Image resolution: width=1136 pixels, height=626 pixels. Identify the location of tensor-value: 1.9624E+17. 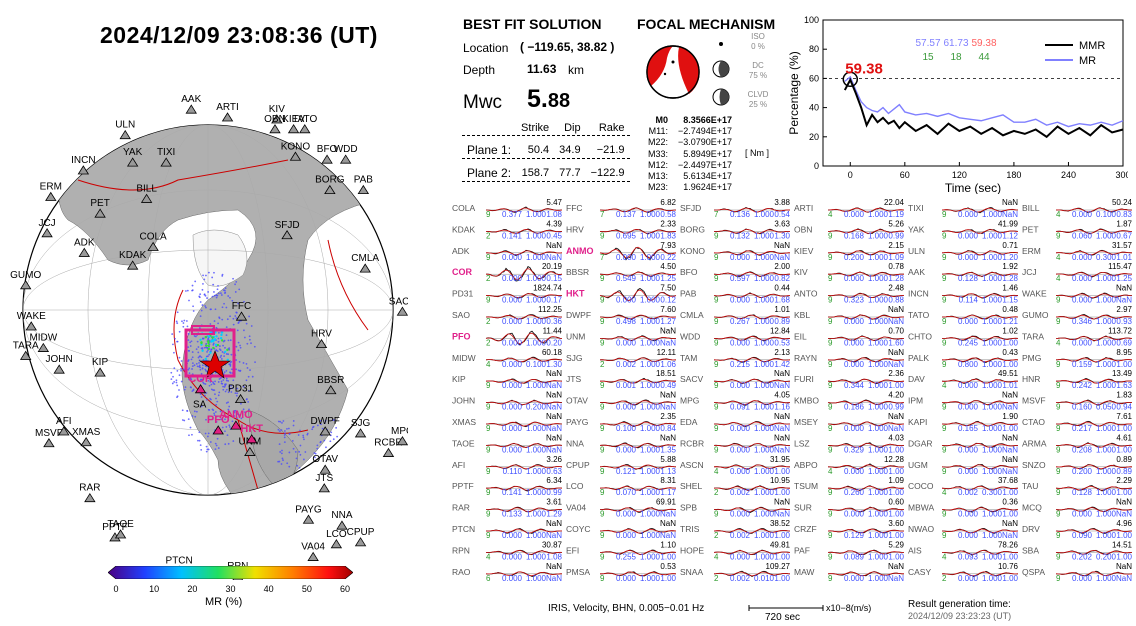
(707, 187).